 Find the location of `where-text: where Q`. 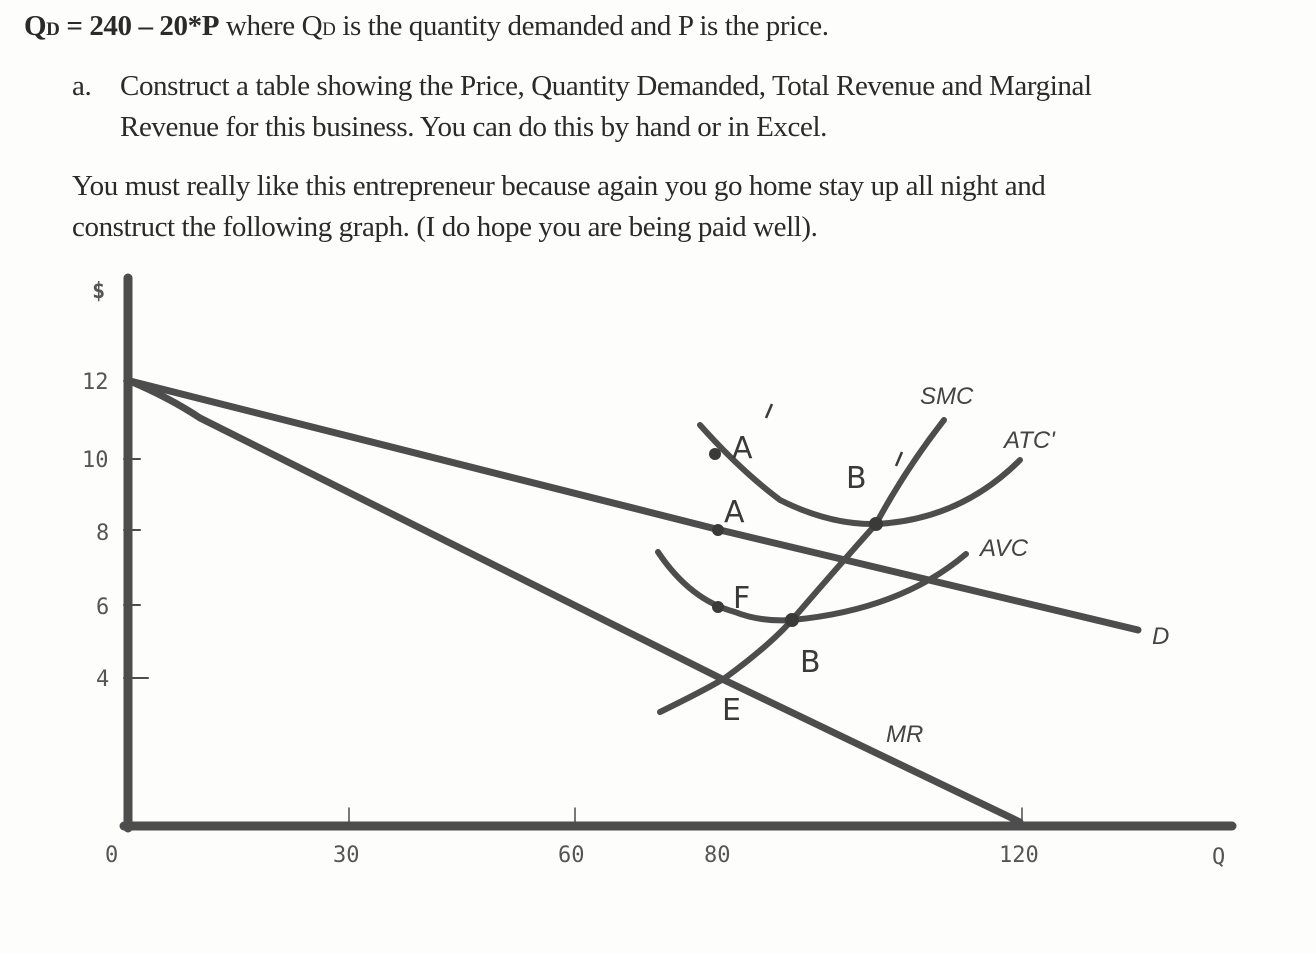

where-text: where Q is located at coordinates (271, 26).